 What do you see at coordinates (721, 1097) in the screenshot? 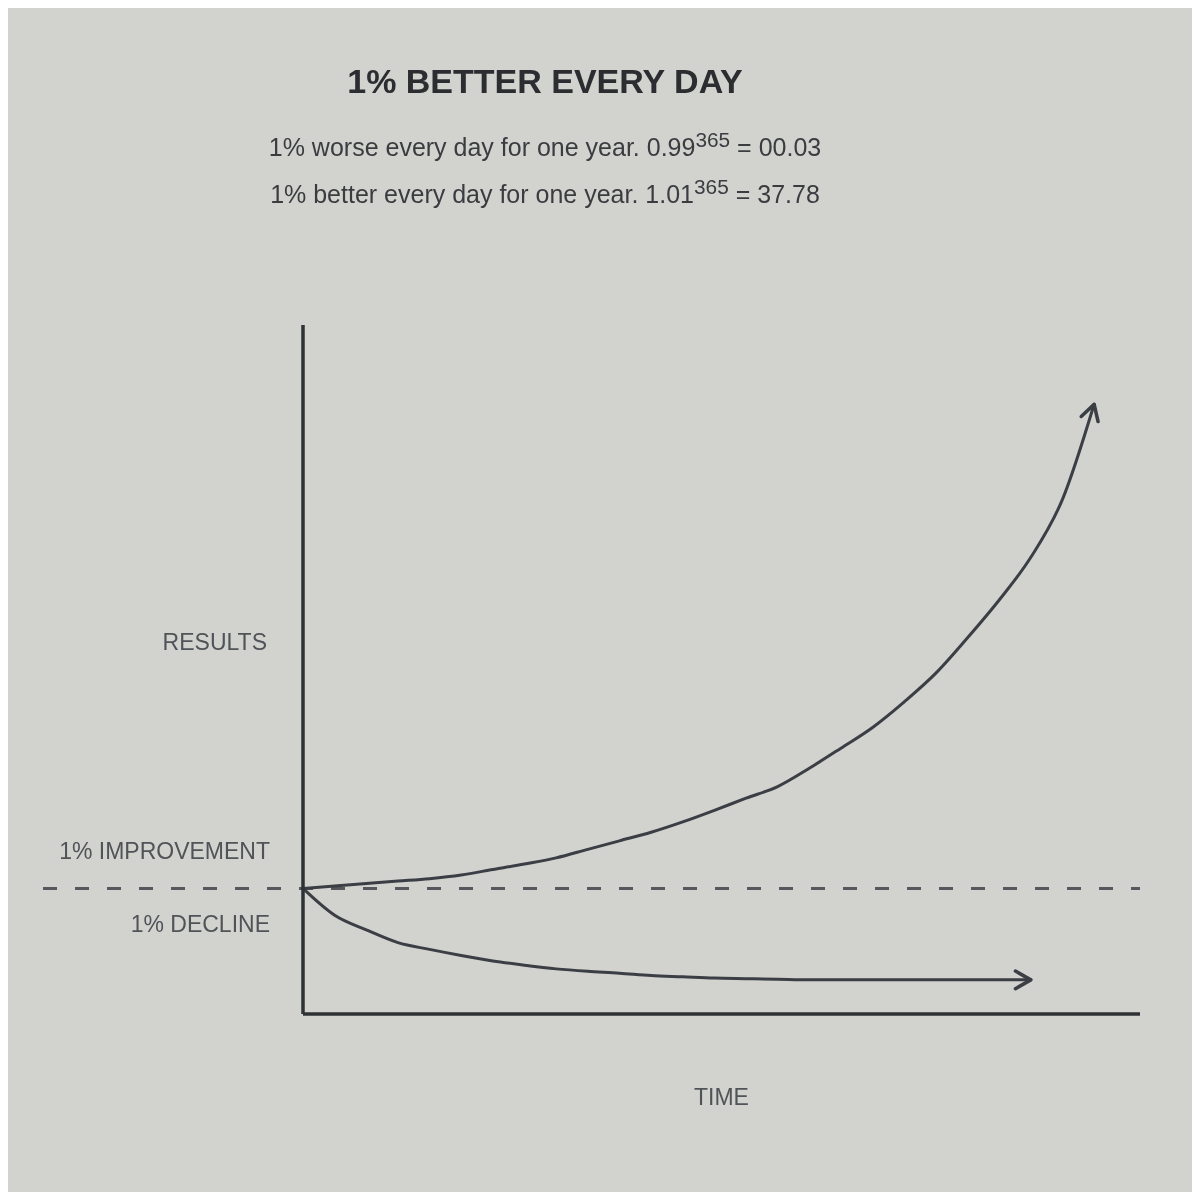
I see `x-axis-title: TIME` at bounding box center [721, 1097].